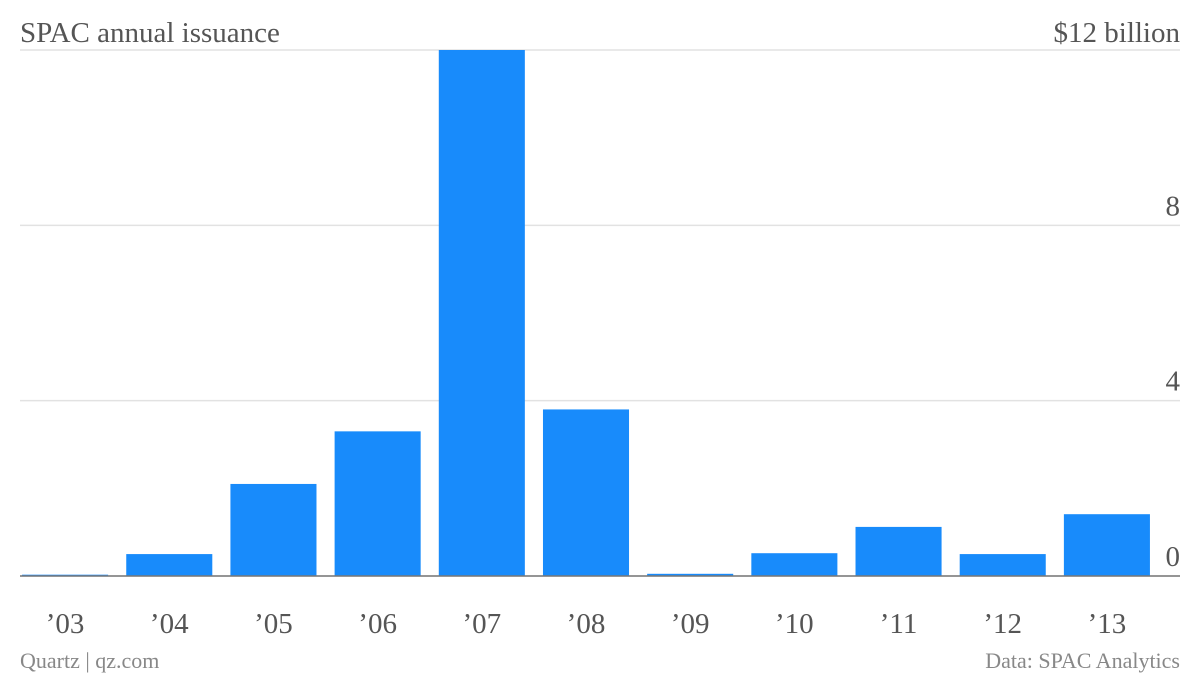  What do you see at coordinates (1107, 624) in the screenshot?
I see `x-tick-label: ’13` at bounding box center [1107, 624].